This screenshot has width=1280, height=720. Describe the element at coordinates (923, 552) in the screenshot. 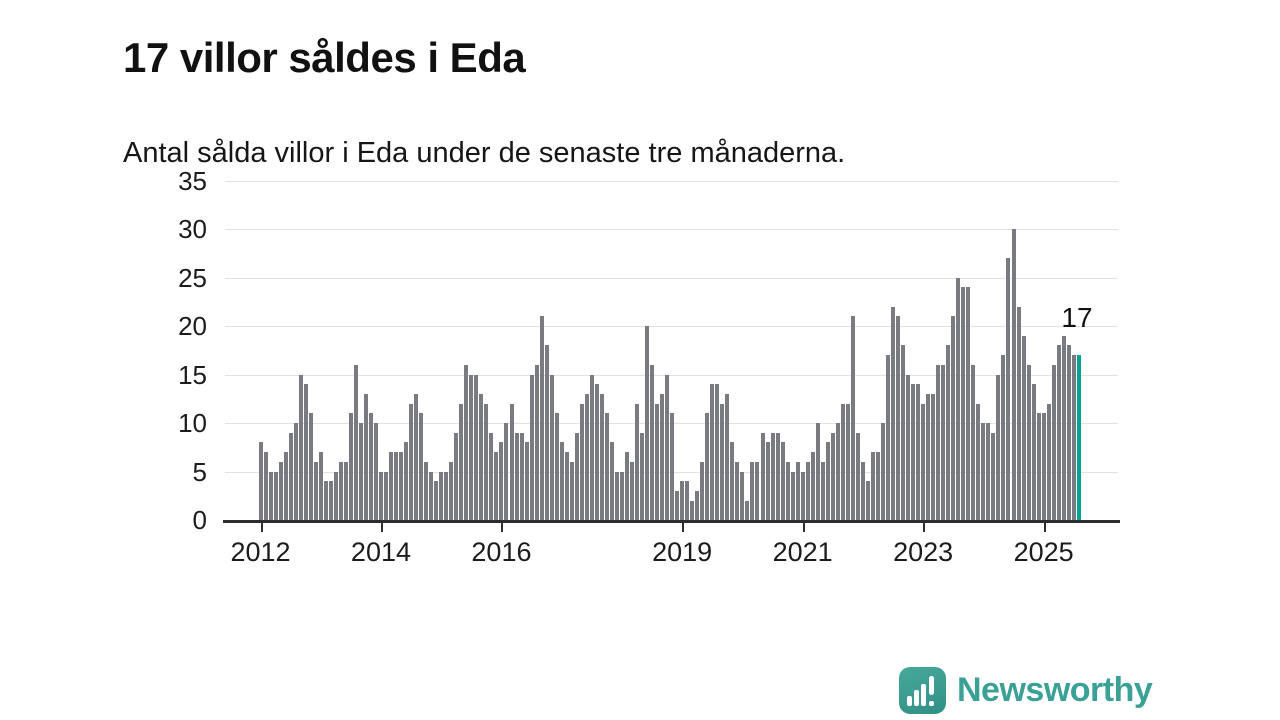

I see `x-tick-label: 2023` at that location.